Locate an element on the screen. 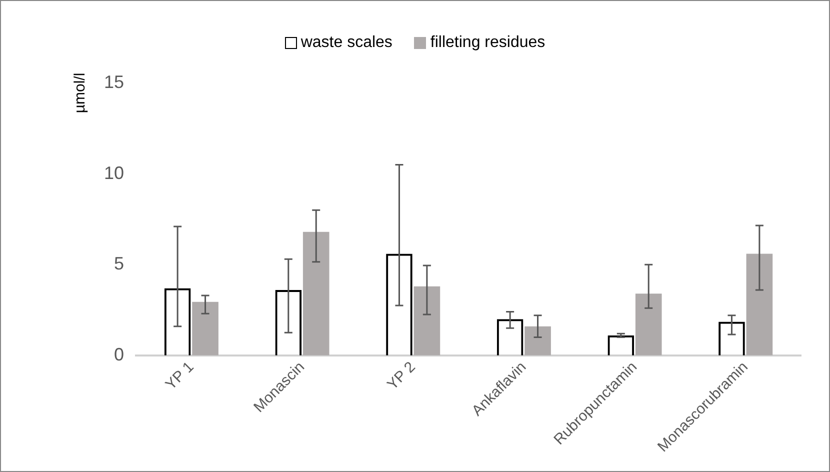  legend-label: waste scales is located at coordinates (346, 43).